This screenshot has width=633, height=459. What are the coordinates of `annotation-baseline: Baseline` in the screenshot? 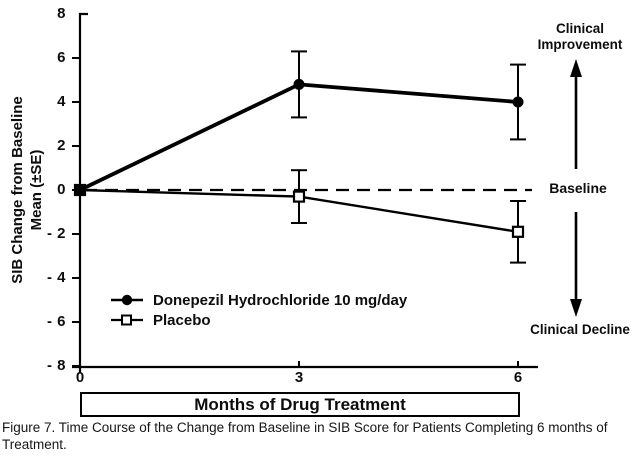 It's located at (578, 188).